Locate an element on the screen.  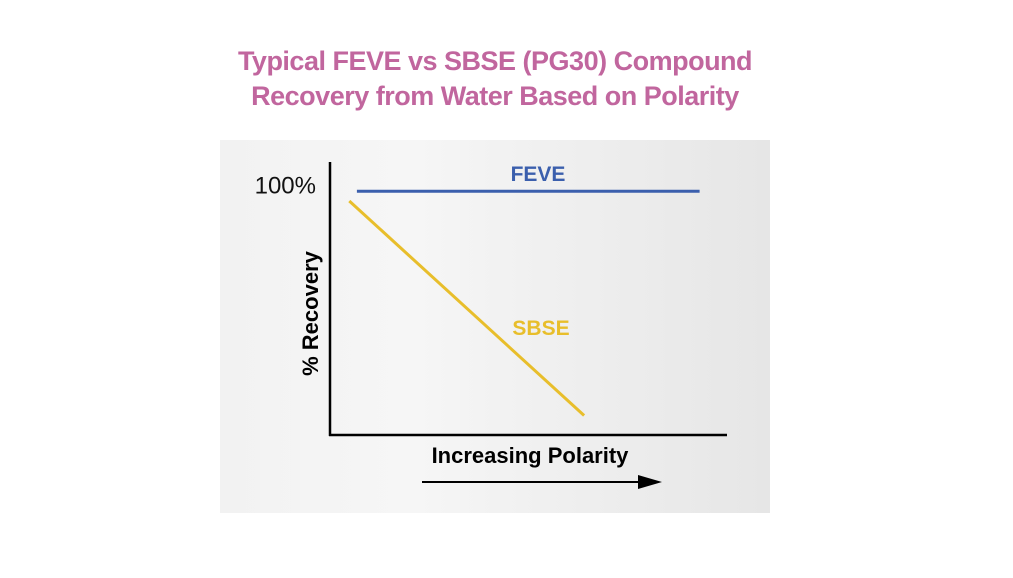
series-layer is located at coordinates (524, 303).